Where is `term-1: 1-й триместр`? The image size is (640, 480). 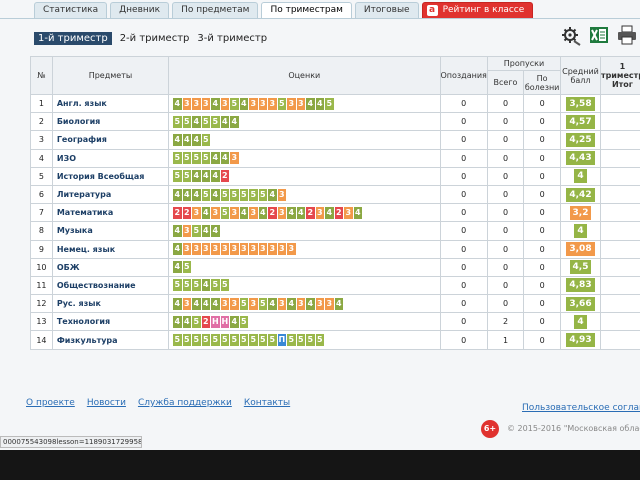 term-1: 1-й триместр is located at coordinates (73, 38).